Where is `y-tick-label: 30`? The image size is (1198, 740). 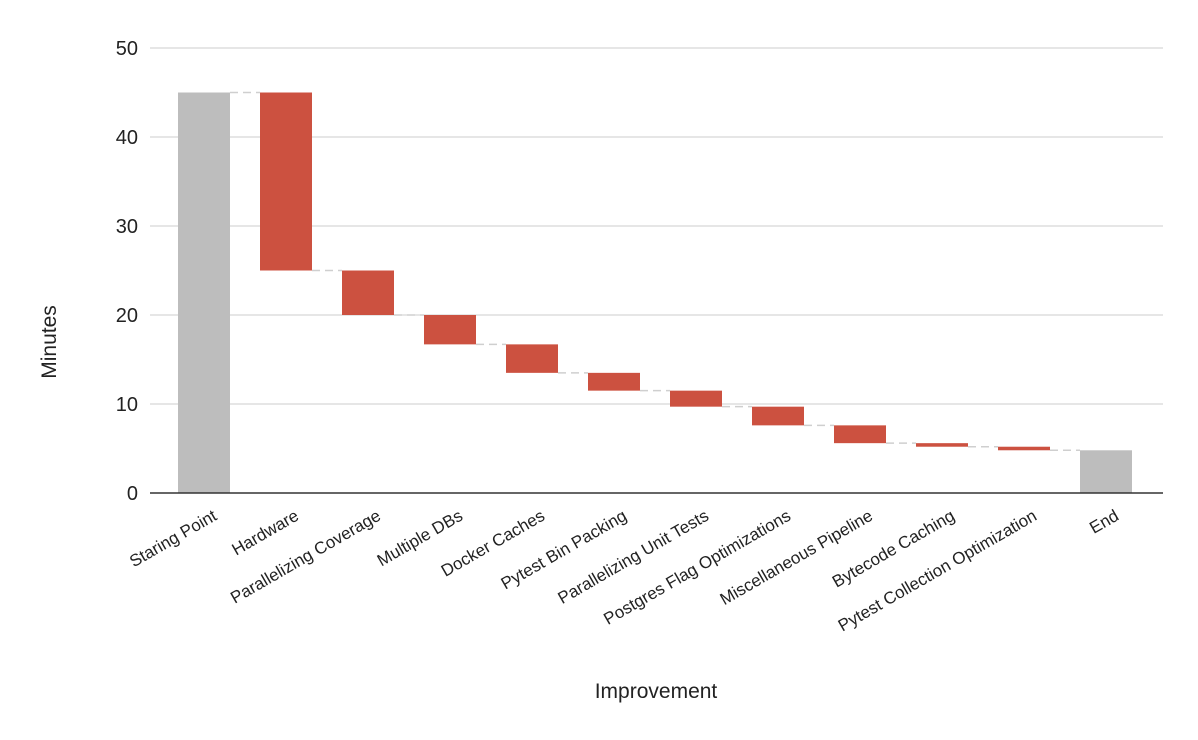 y-tick-label: 30 is located at coordinates (127, 227).